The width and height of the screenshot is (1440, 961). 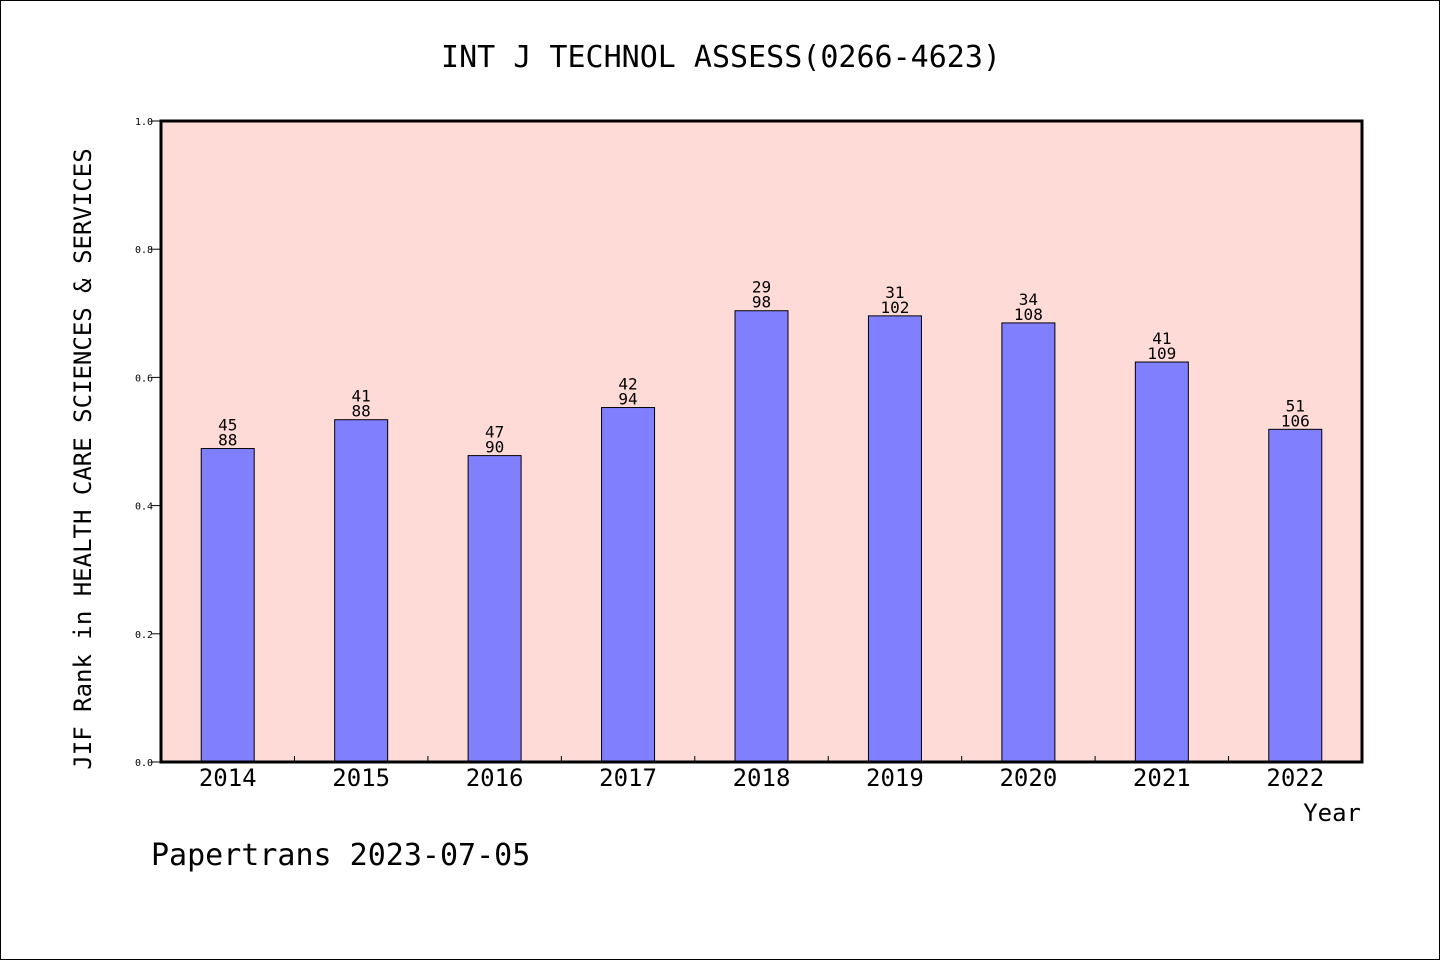 What do you see at coordinates (1028, 542) in the screenshot?
I see `bar-2020` at bounding box center [1028, 542].